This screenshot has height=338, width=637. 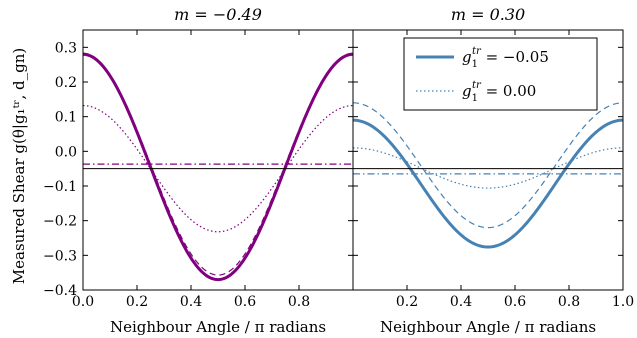 I want to click on panel-left-title: m = −0.49, so click(x=218, y=14).